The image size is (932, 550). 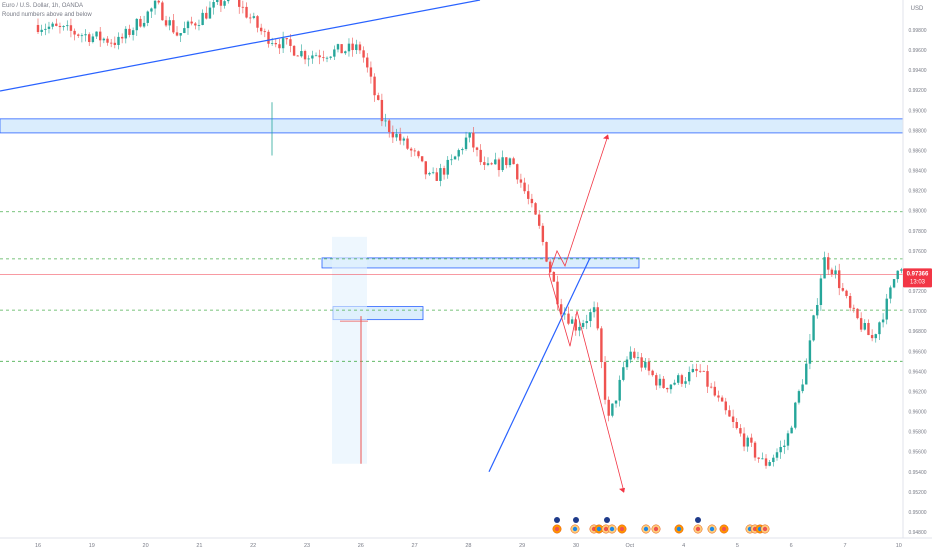 What do you see at coordinates (917, 131) in the screenshot?
I see `price-tick-label: 0.98800` at bounding box center [917, 131].